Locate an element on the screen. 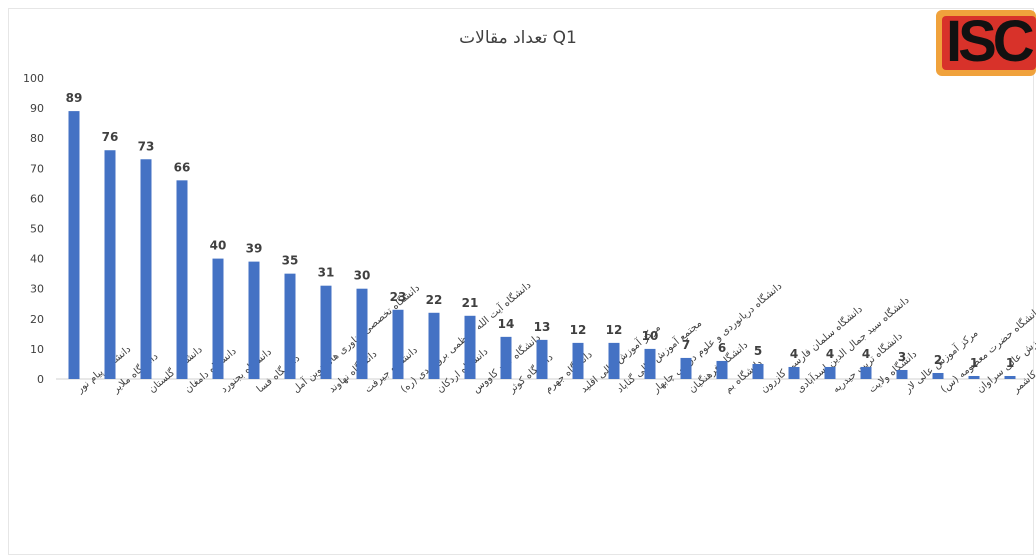 The height and width of the screenshot is (558, 1036). data-label: 35 is located at coordinates (290, 261).